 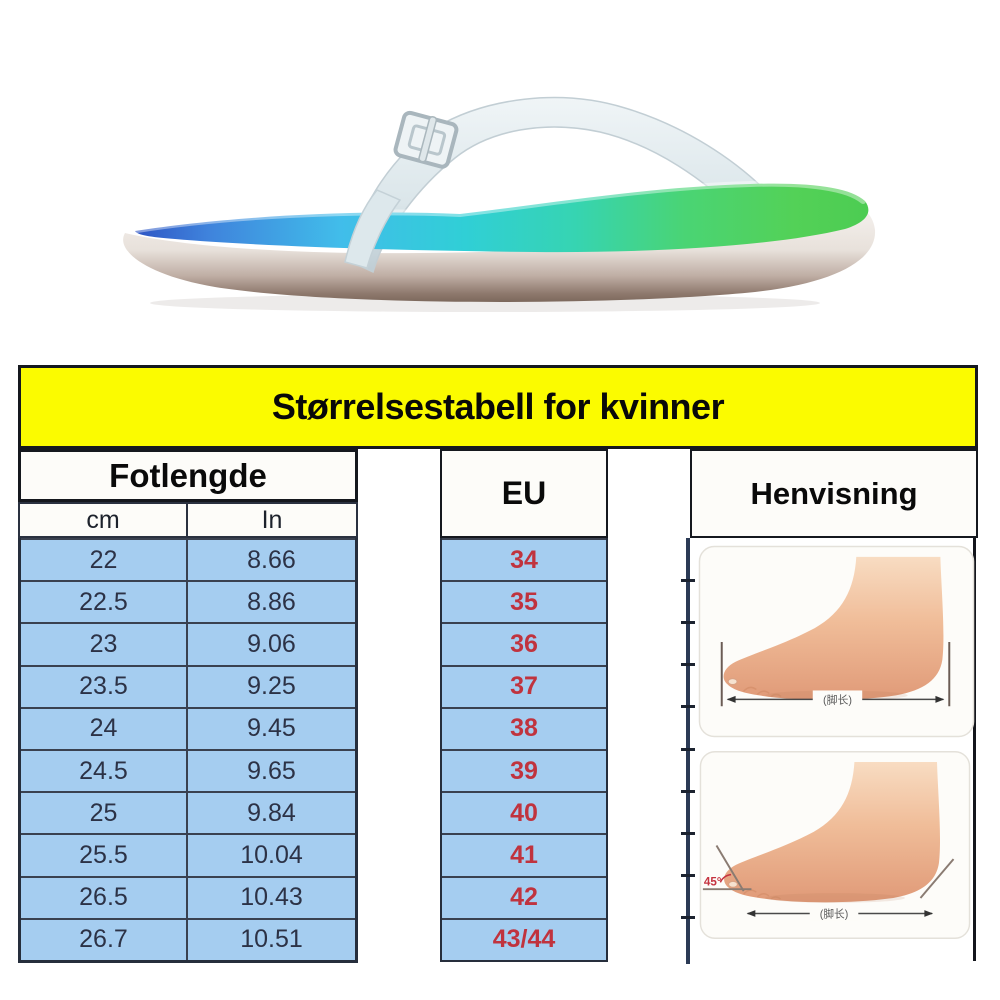 What do you see at coordinates (498, 407) in the screenshot?
I see `size-chart-title: Størrelsestabell for kvinner` at bounding box center [498, 407].